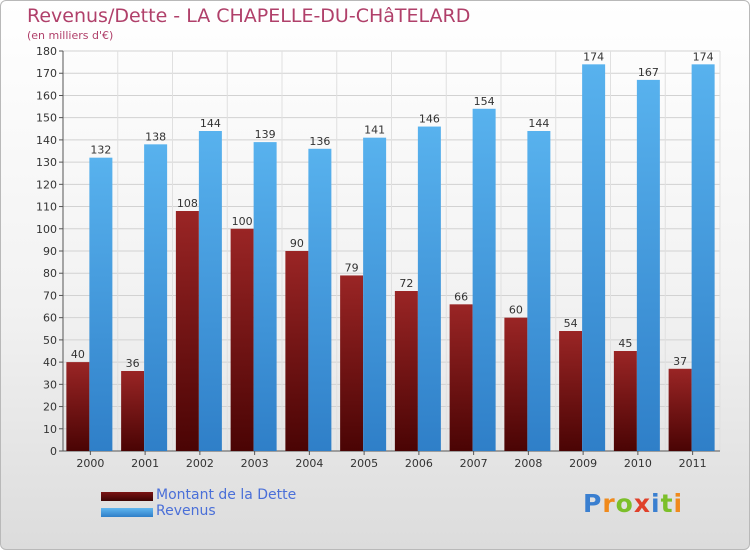 The width and height of the screenshot is (750, 550). What do you see at coordinates (46, 184) in the screenshot?
I see `y-tick-label: 120` at bounding box center [46, 184].